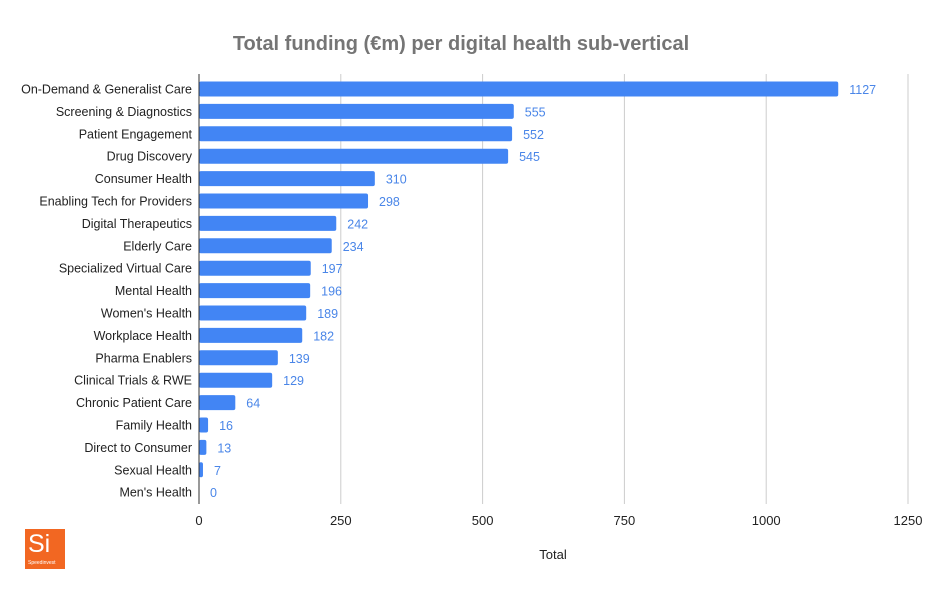  Describe the element at coordinates (483, 520) in the screenshot. I see `x-tick-label: 500` at that location.